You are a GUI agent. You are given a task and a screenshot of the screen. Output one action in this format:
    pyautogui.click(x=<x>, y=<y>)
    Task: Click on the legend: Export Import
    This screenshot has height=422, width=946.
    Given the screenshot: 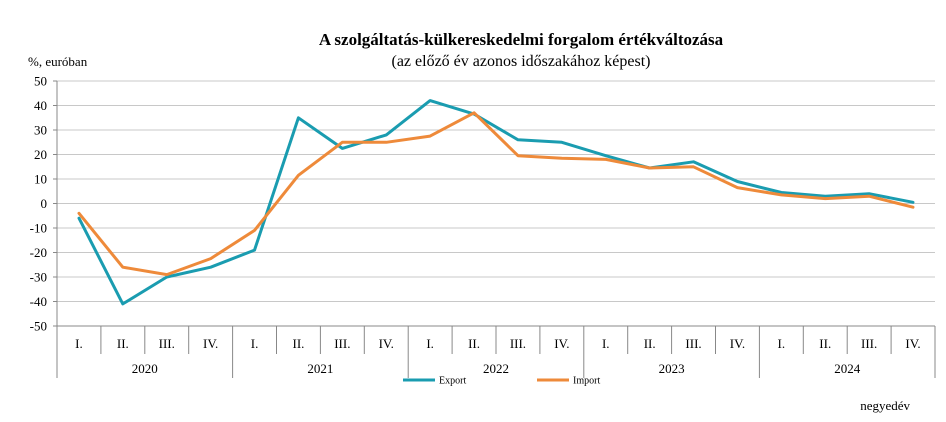 What is the action you would take?
    pyautogui.click(x=501, y=381)
    